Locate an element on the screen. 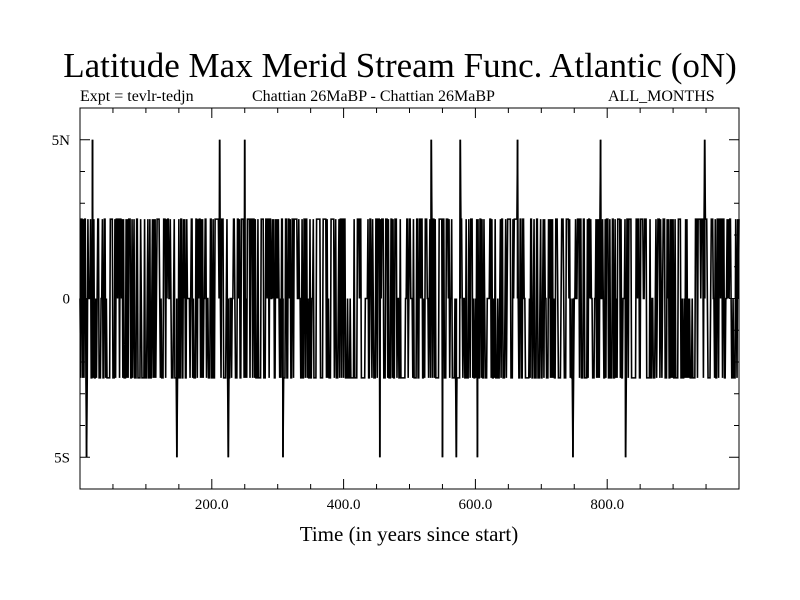 The image size is (800, 600). x-tick-label: 200.0 is located at coordinates (212, 505).